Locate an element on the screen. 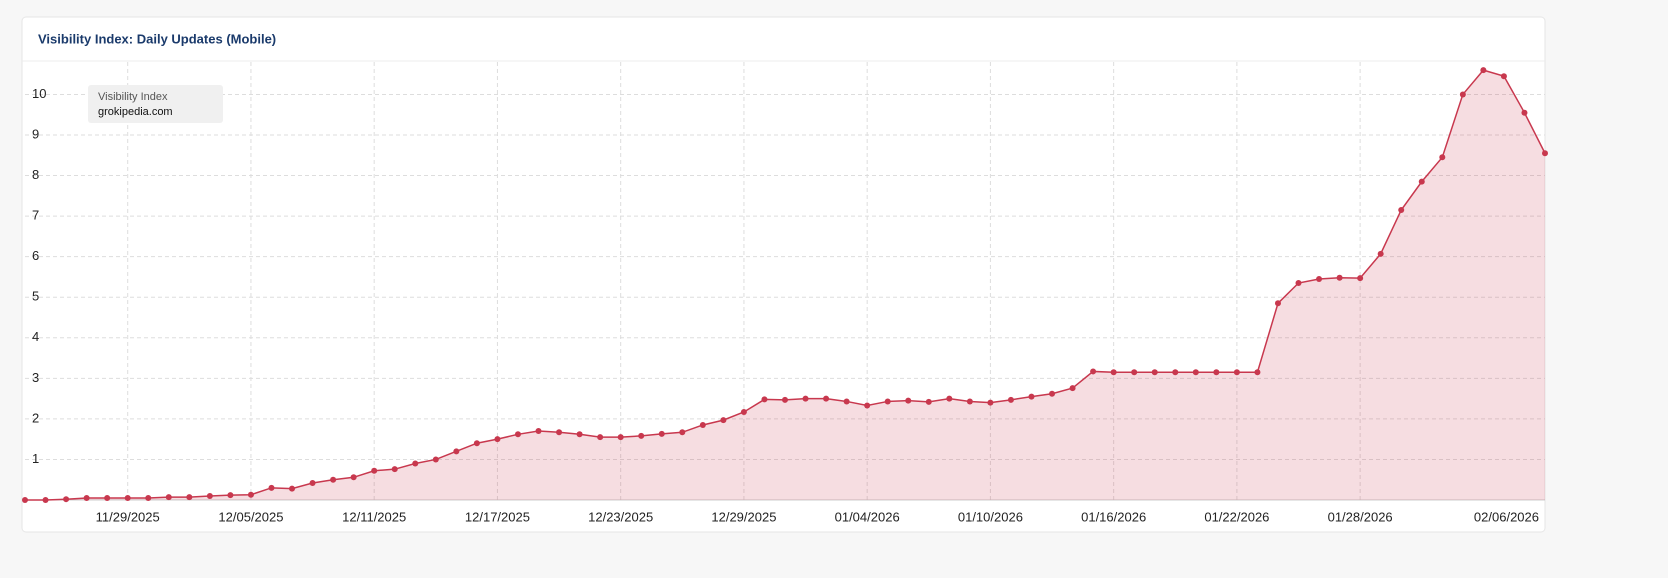 The image size is (1668, 578). x-tick-label: 11/29/2025 is located at coordinates (128, 516).